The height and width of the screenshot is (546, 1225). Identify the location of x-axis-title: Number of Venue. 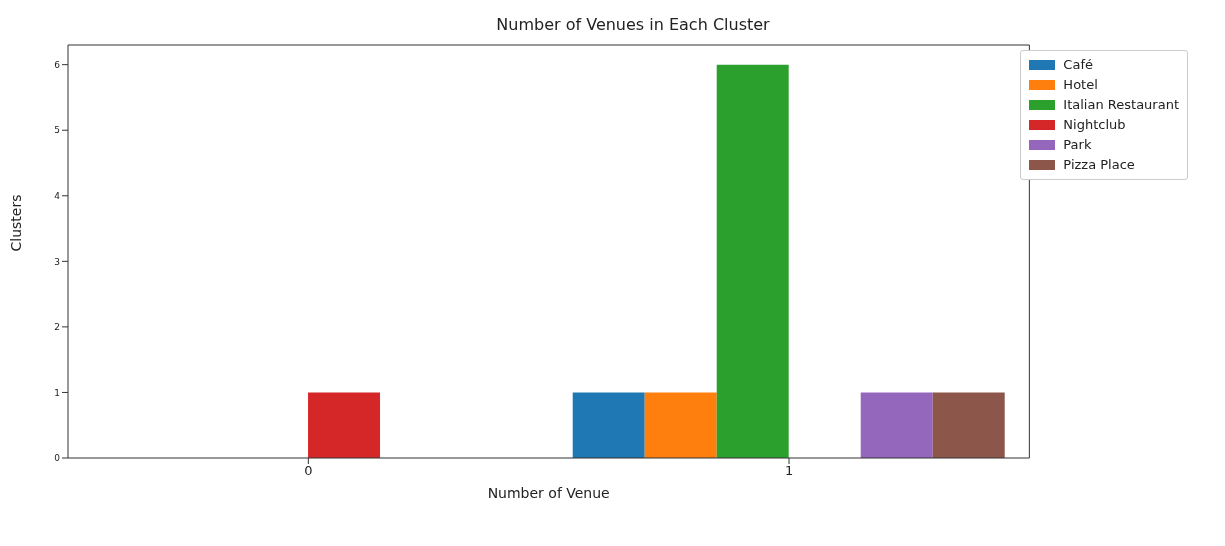
(548, 493).